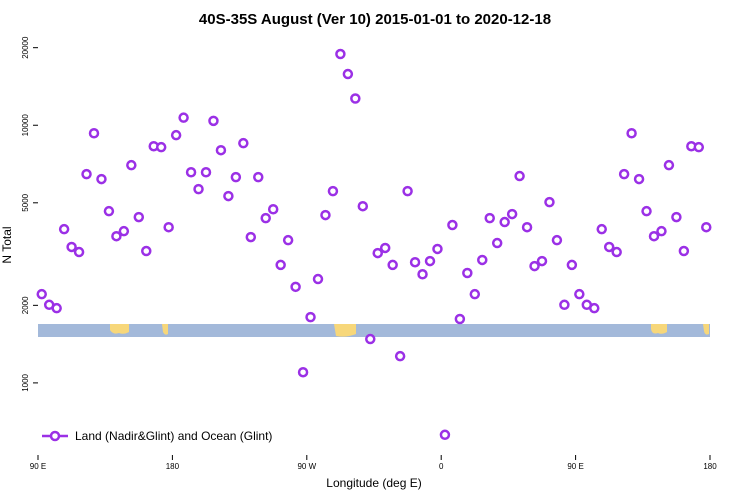  Describe the element at coordinates (7, 244) in the screenshot. I see `y-axis-label: N Total` at that location.